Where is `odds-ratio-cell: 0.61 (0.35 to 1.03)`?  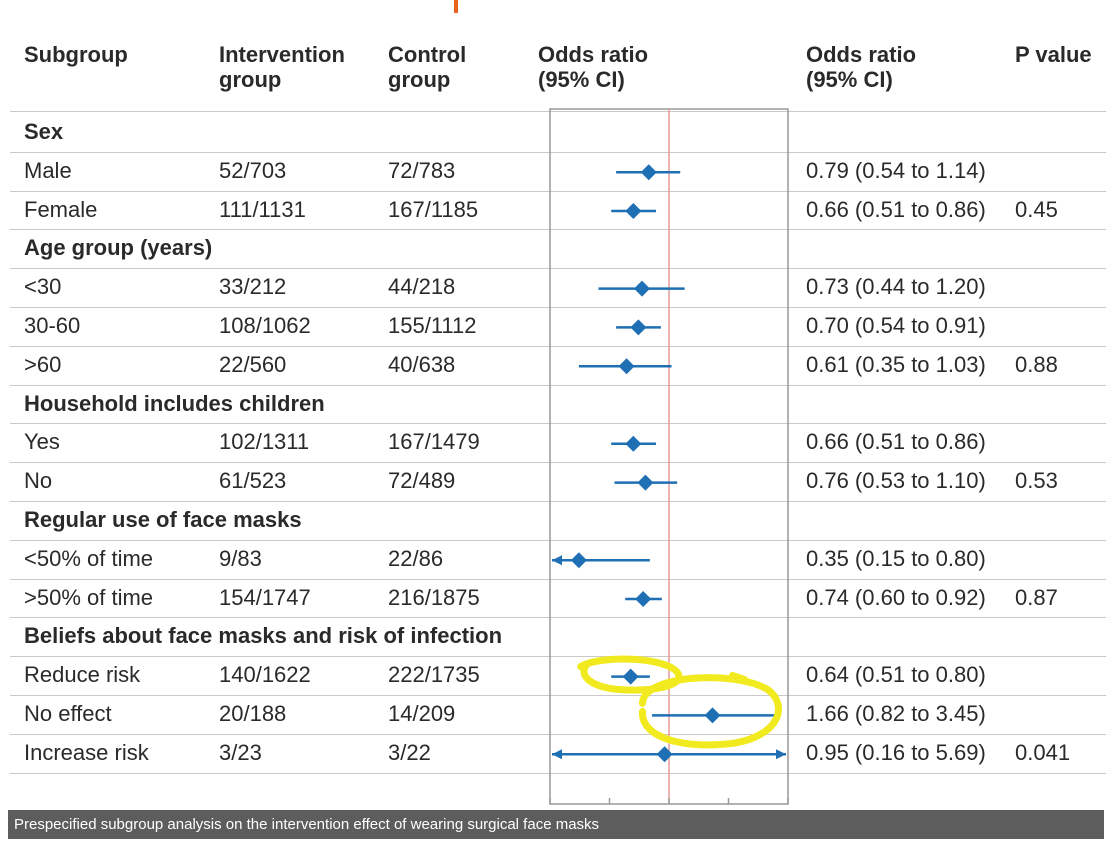 odds-ratio-cell: 0.61 (0.35 to 1.03) is located at coordinates (896, 364).